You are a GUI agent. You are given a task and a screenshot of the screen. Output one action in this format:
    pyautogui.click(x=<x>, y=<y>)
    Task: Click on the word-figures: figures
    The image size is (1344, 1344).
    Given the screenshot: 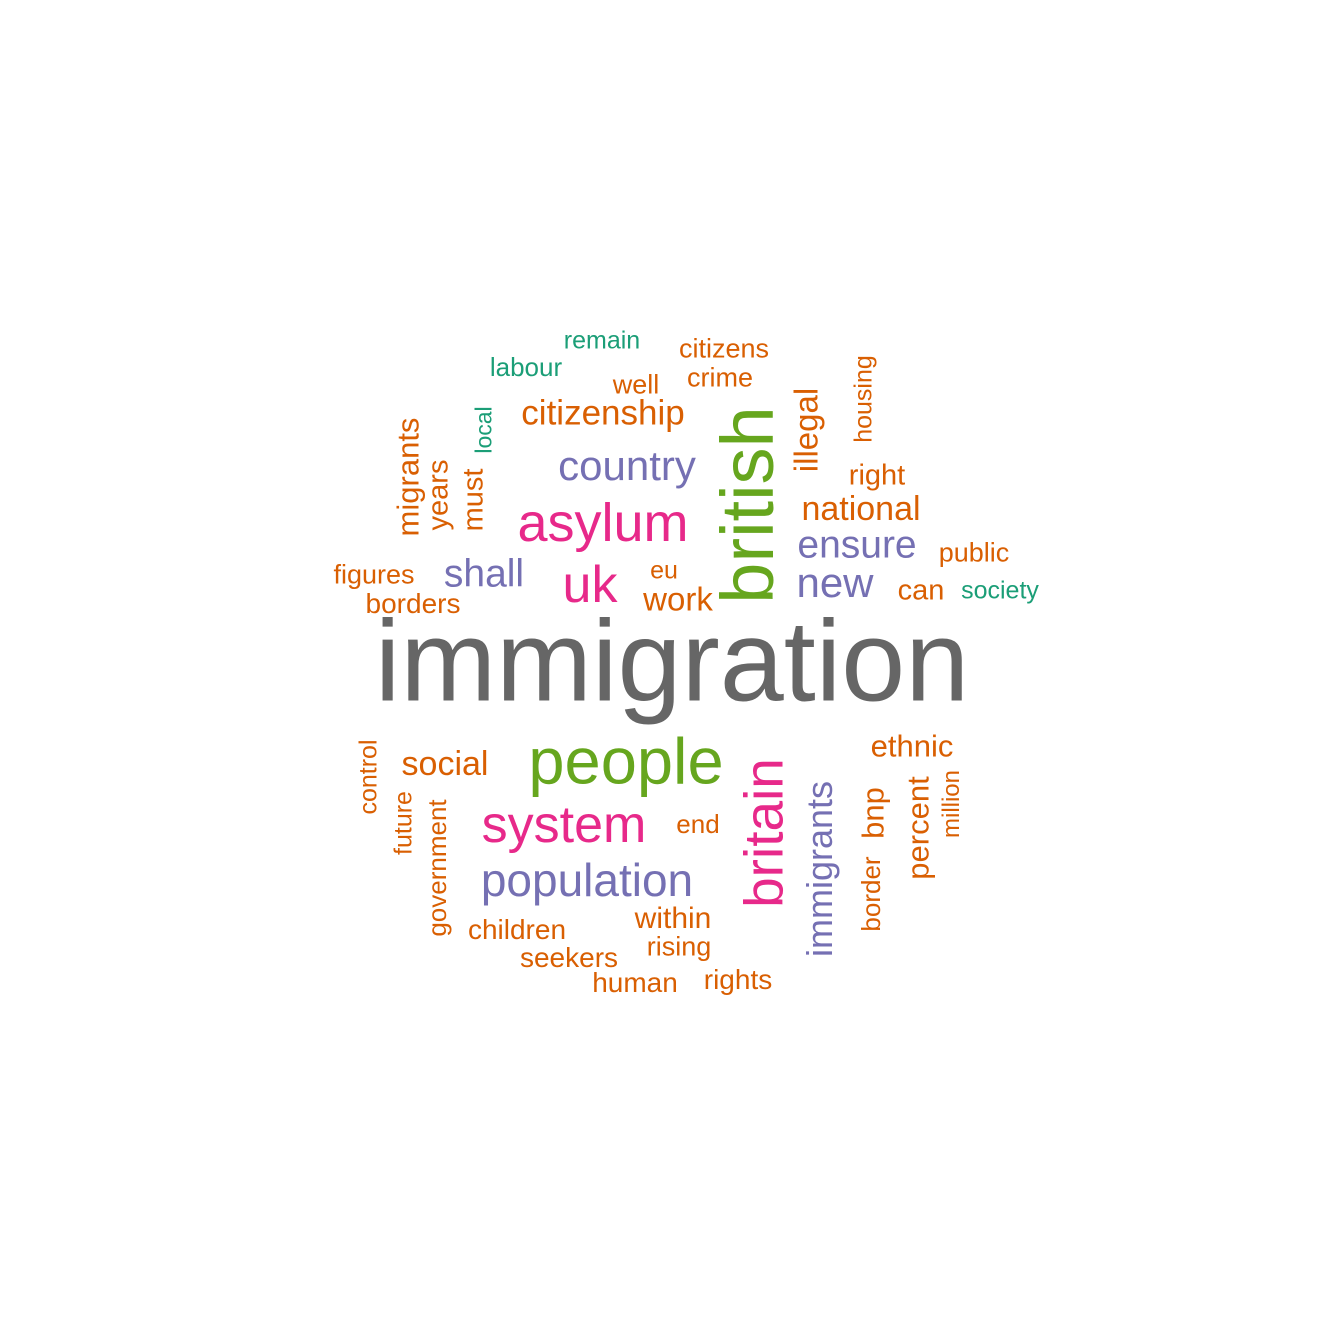 What is the action you would take?
    pyautogui.click(x=374, y=574)
    